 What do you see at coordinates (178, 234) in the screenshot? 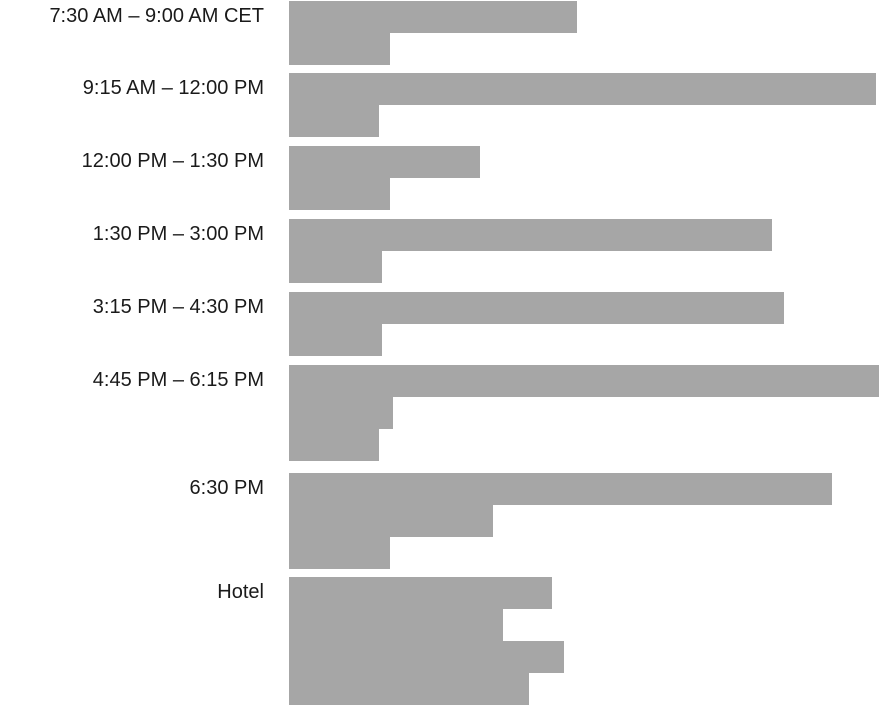
I see `agenda-time-label: 1:30 PM – 3:00 PM` at bounding box center [178, 234].